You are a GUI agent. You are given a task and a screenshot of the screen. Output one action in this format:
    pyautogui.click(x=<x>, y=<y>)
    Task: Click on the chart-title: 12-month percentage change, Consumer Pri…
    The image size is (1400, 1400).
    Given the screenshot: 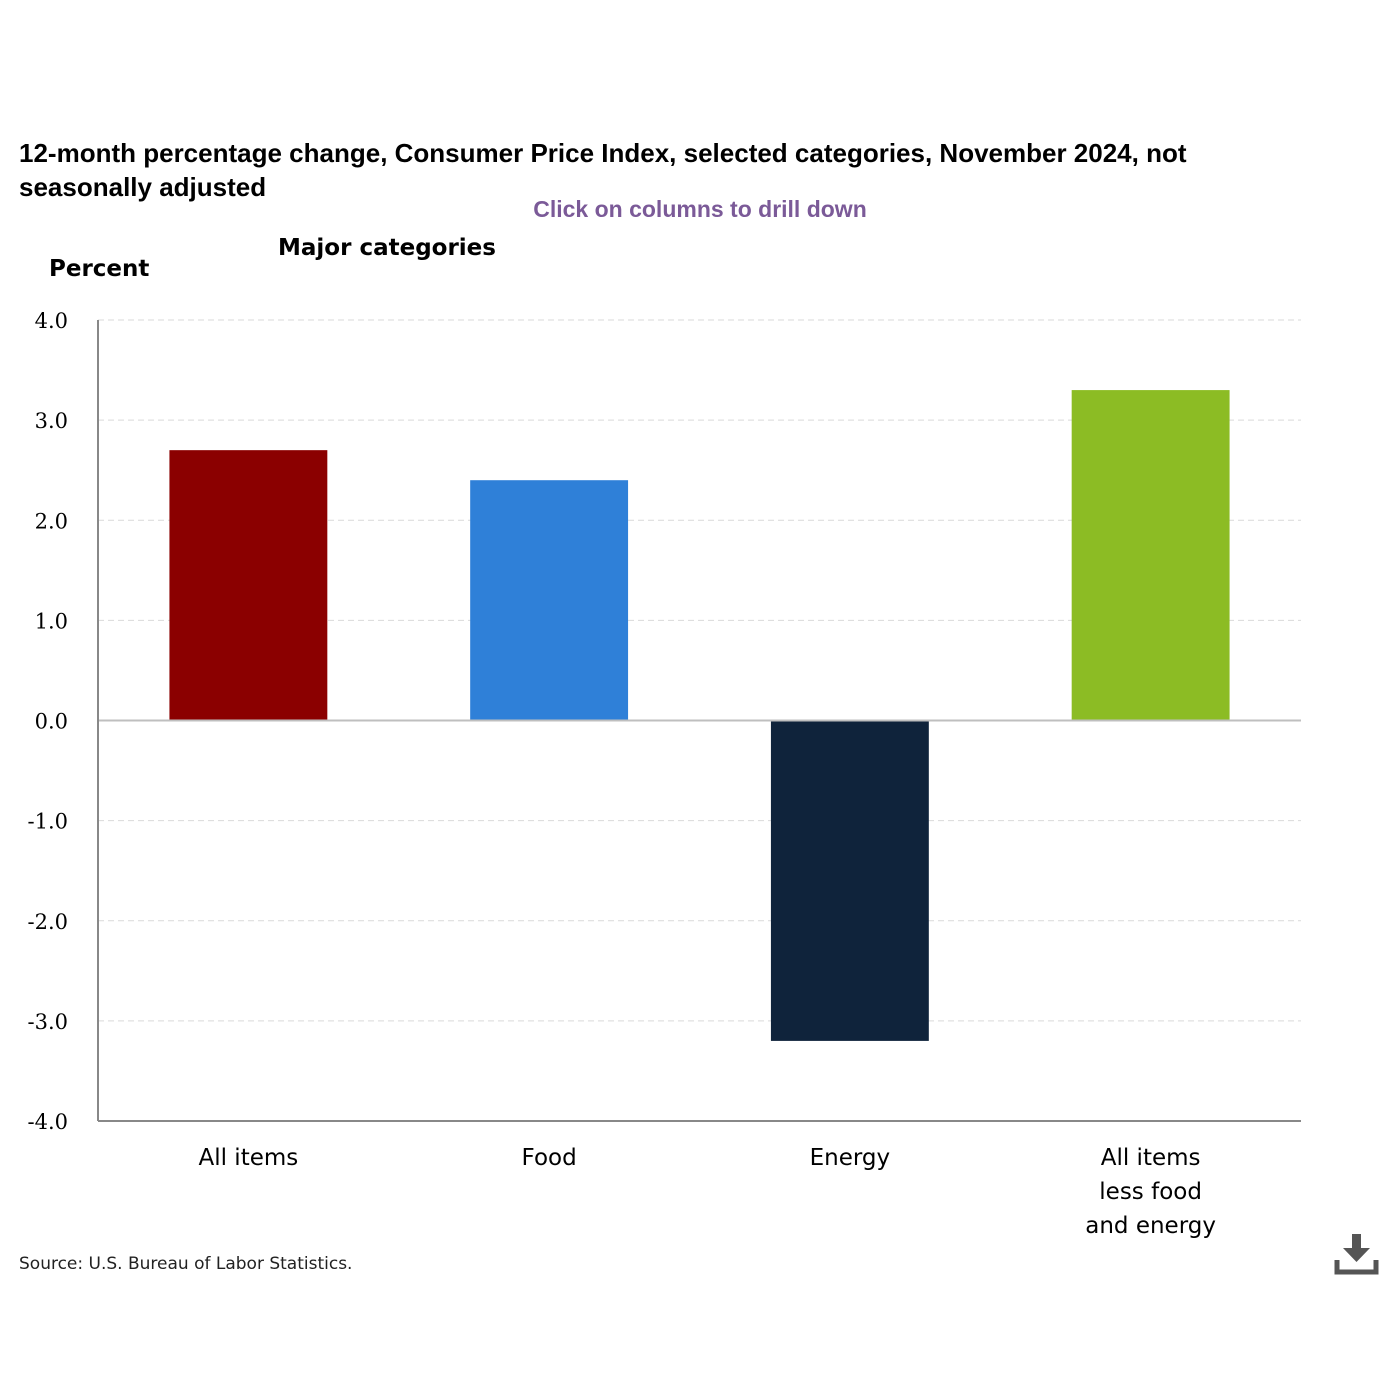 What is the action you would take?
    pyautogui.click(x=603, y=170)
    